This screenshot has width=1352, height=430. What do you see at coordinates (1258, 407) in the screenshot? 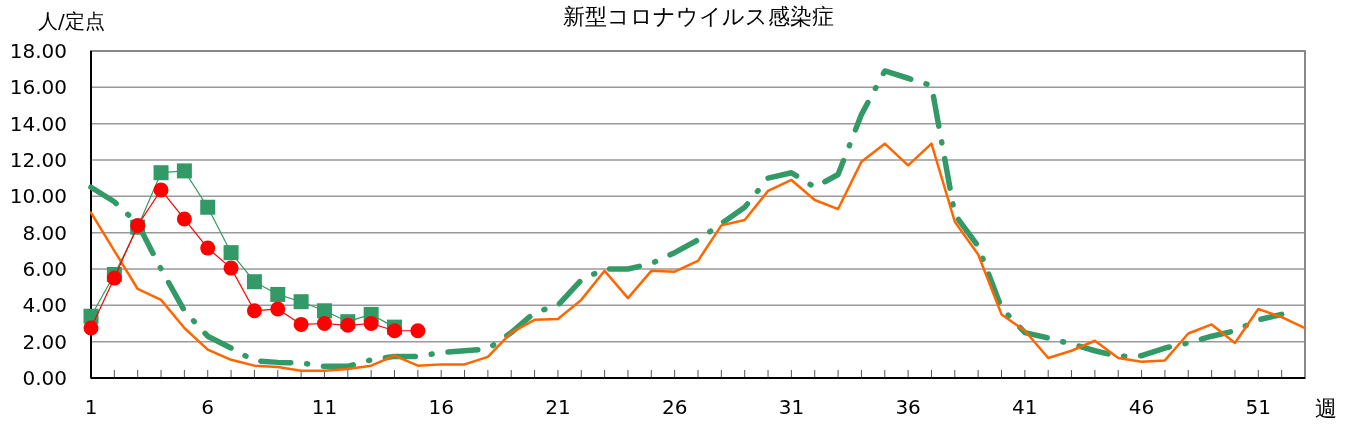
I see `x-tick-label: 51` at bounding box center [1258, 407].